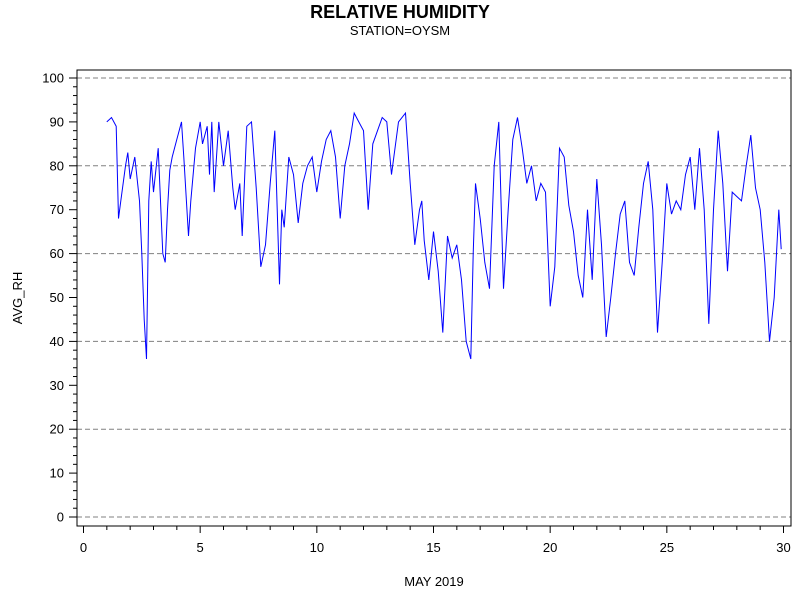  What do you see at coordinates (667, 547) in the screenshot?
I see `x-tick-label: 25` at bounding box center [667, 547].